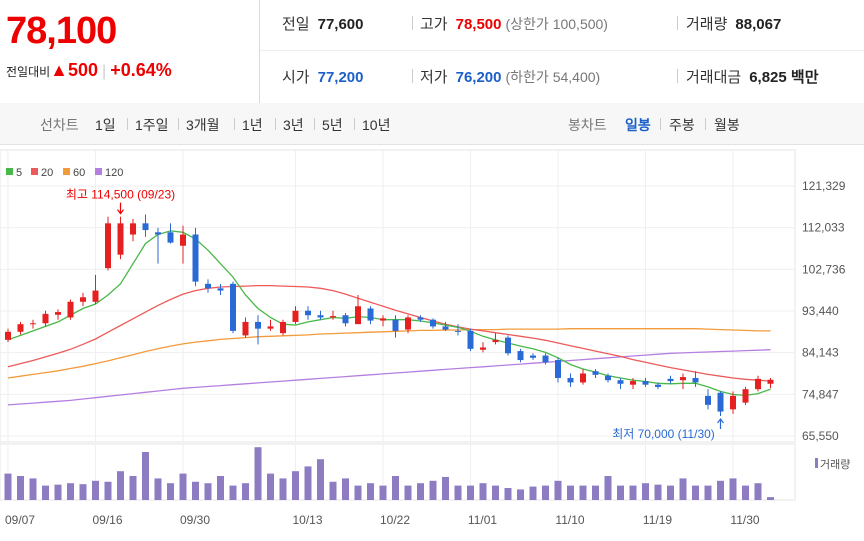  I want to click on candle-chart-label: 봉차트, so click(587, 125).